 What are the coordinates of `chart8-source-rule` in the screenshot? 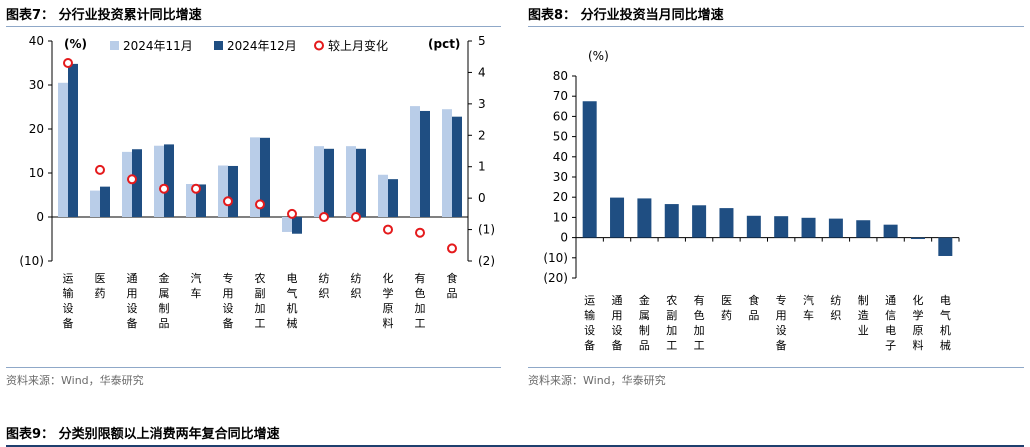 It's located at (776, 367).